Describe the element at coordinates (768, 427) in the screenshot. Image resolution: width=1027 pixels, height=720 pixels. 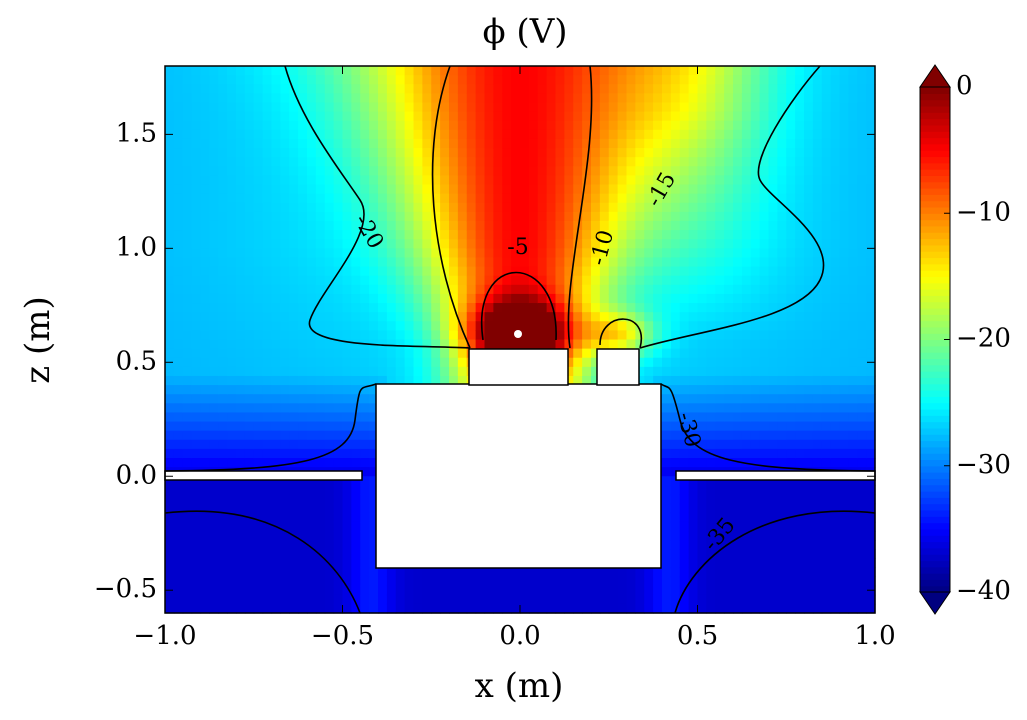
I see `contour-line` at that location.